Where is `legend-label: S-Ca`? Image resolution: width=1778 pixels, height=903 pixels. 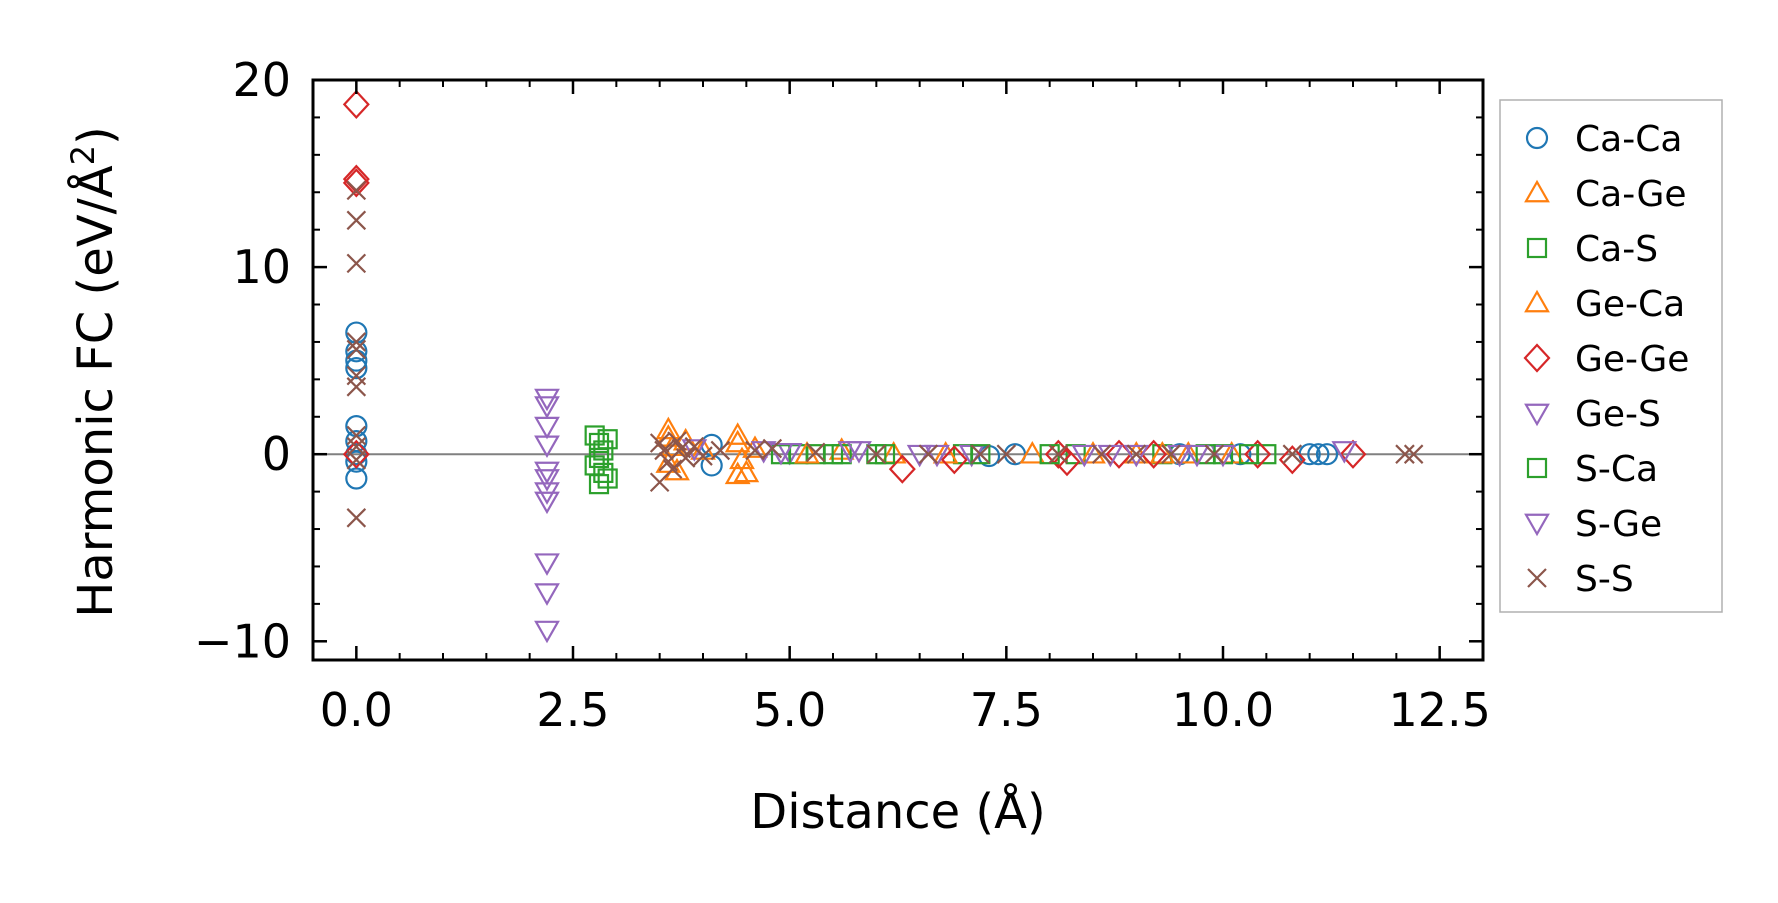 legend-label: S-Ca is located at coordinates (1616, 469).